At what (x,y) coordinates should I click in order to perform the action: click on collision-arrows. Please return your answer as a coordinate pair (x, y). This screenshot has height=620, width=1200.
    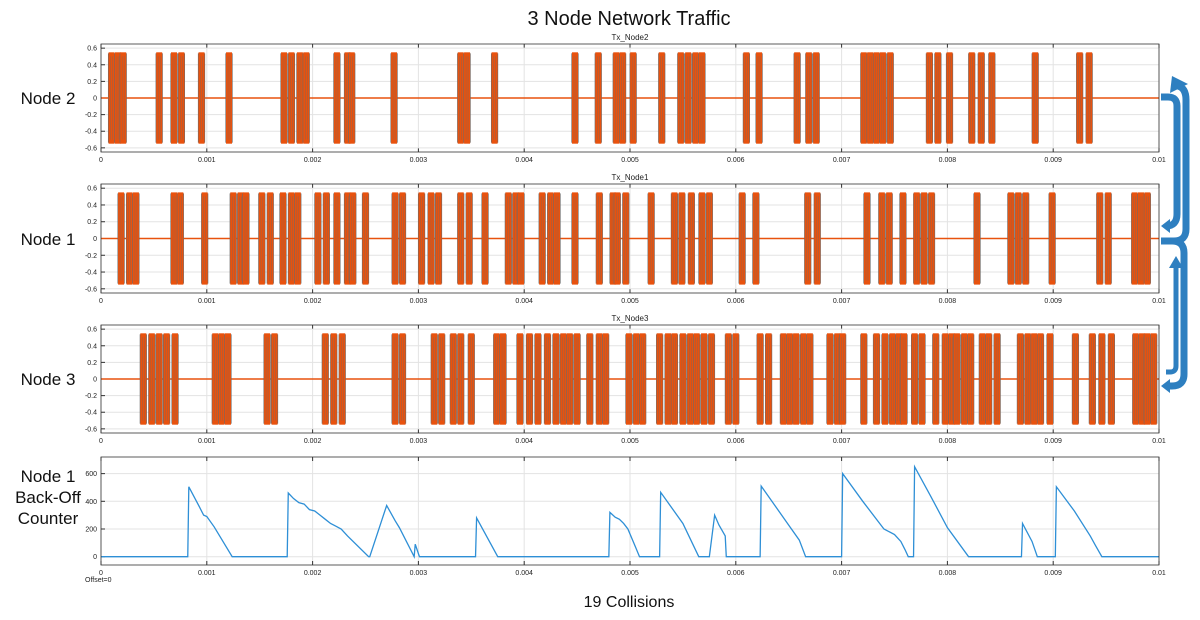
    Looking at the image, I should click on (1175, 234).